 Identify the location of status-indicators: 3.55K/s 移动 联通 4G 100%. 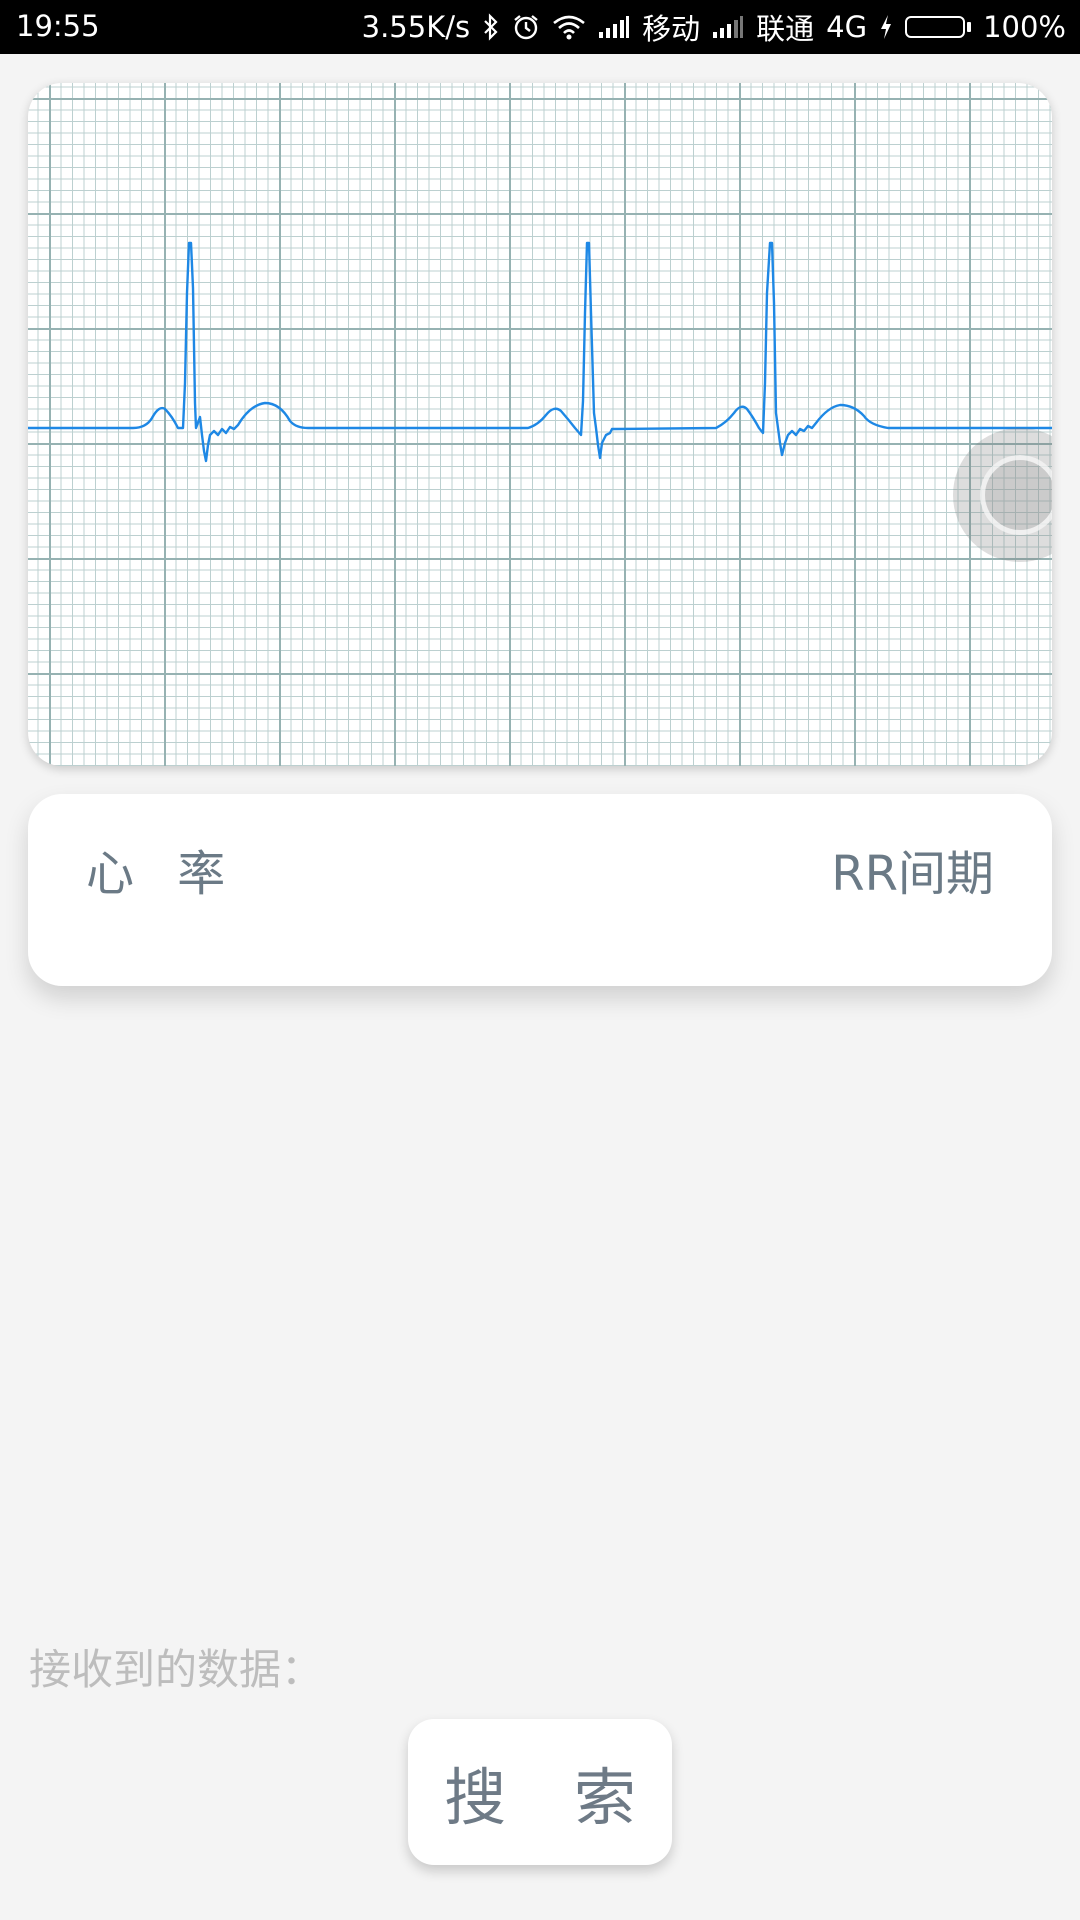
(714, 27).